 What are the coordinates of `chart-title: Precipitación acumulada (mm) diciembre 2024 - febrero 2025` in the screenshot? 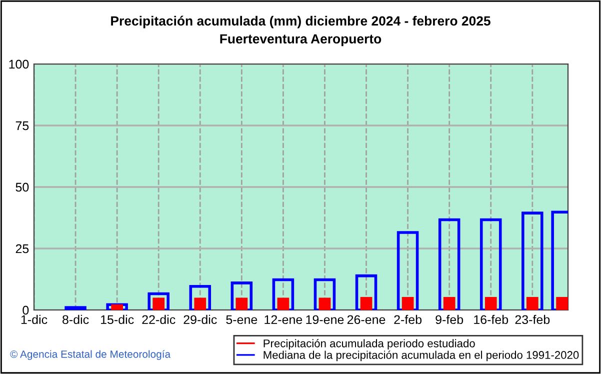 It's located at (300, 22).